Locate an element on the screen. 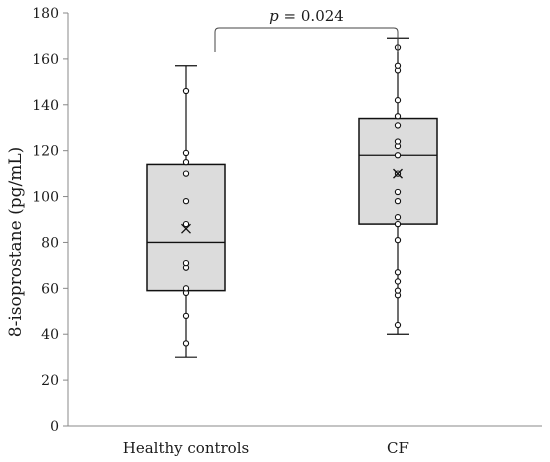 The height and width of the screenshot is (462, 550). significance-bracket: p = 0.024 is located at coordinates (306, 29).